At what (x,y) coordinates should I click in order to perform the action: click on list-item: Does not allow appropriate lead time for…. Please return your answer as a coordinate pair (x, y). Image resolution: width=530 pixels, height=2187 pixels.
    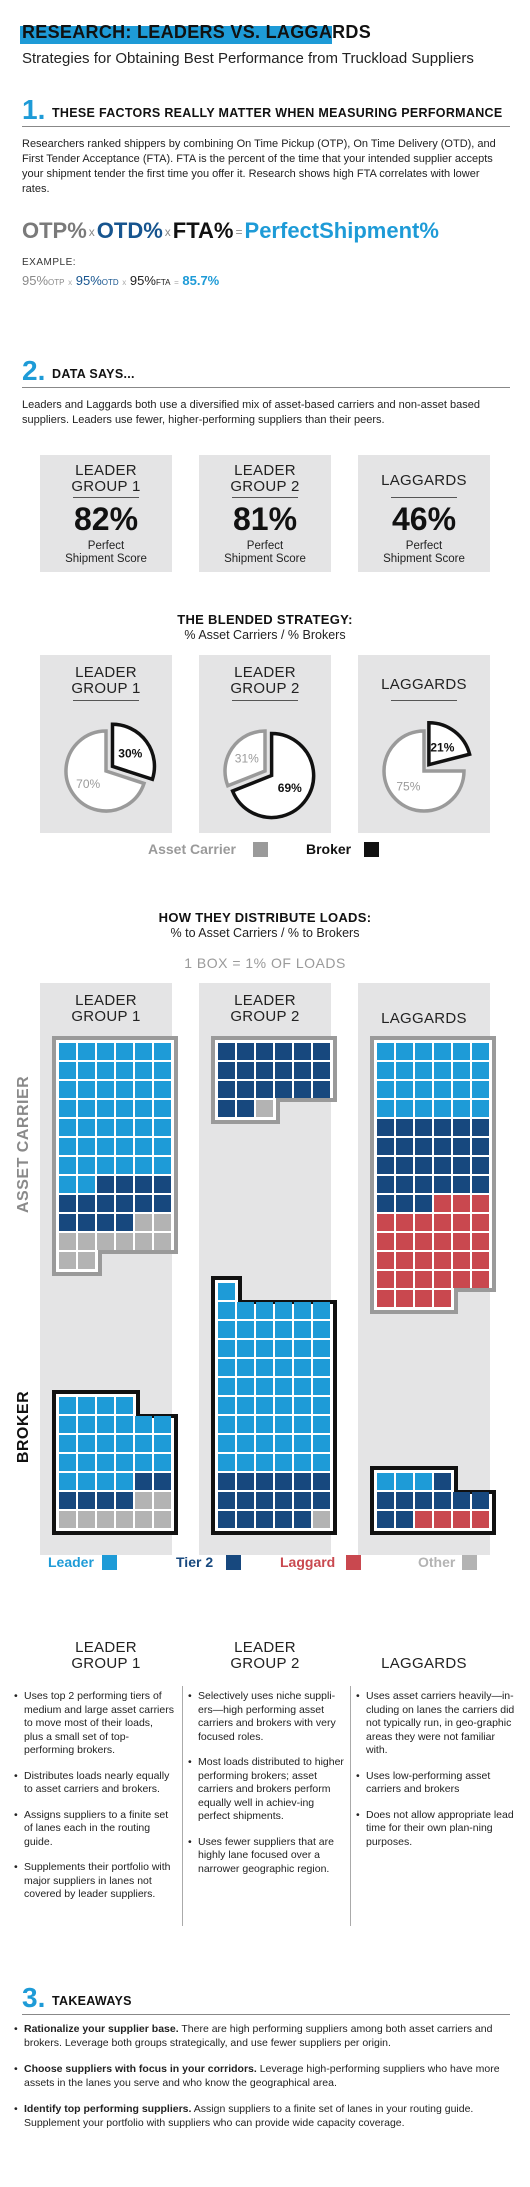
    Looking at the image, I should click on (436, 1829).